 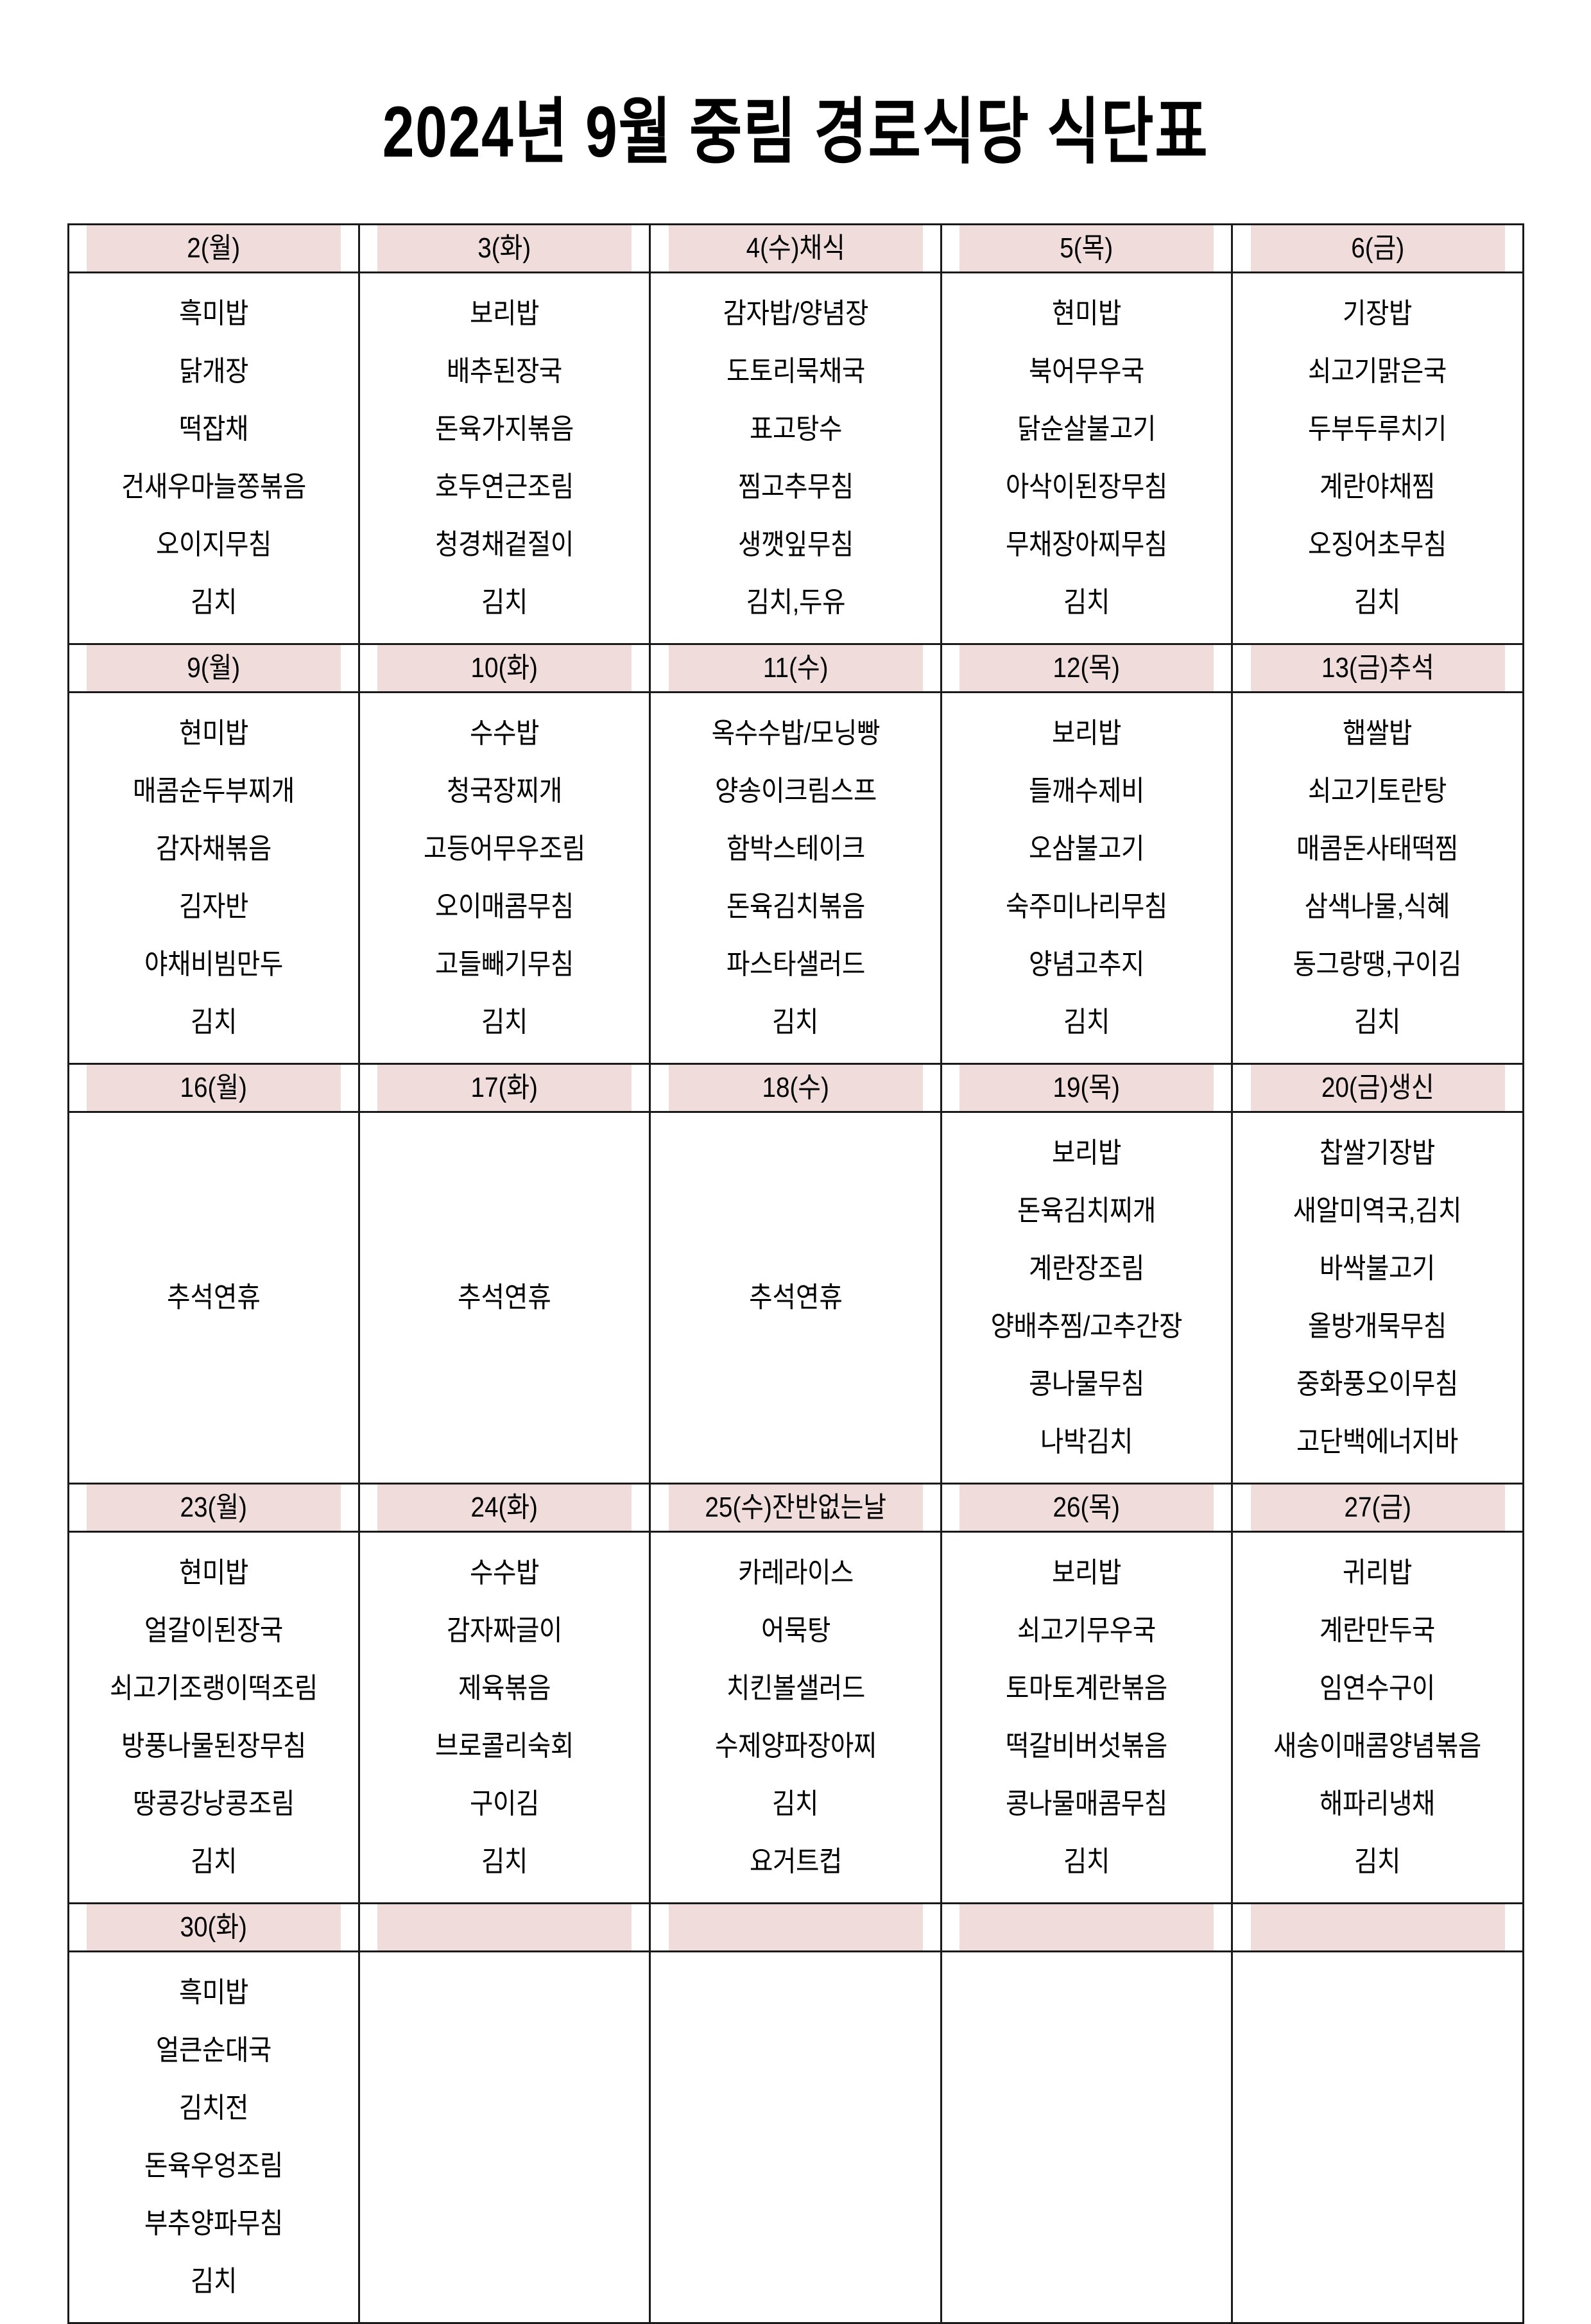 I want to click on dish-item: 양송이크림스프, so click(x=795, y=791).